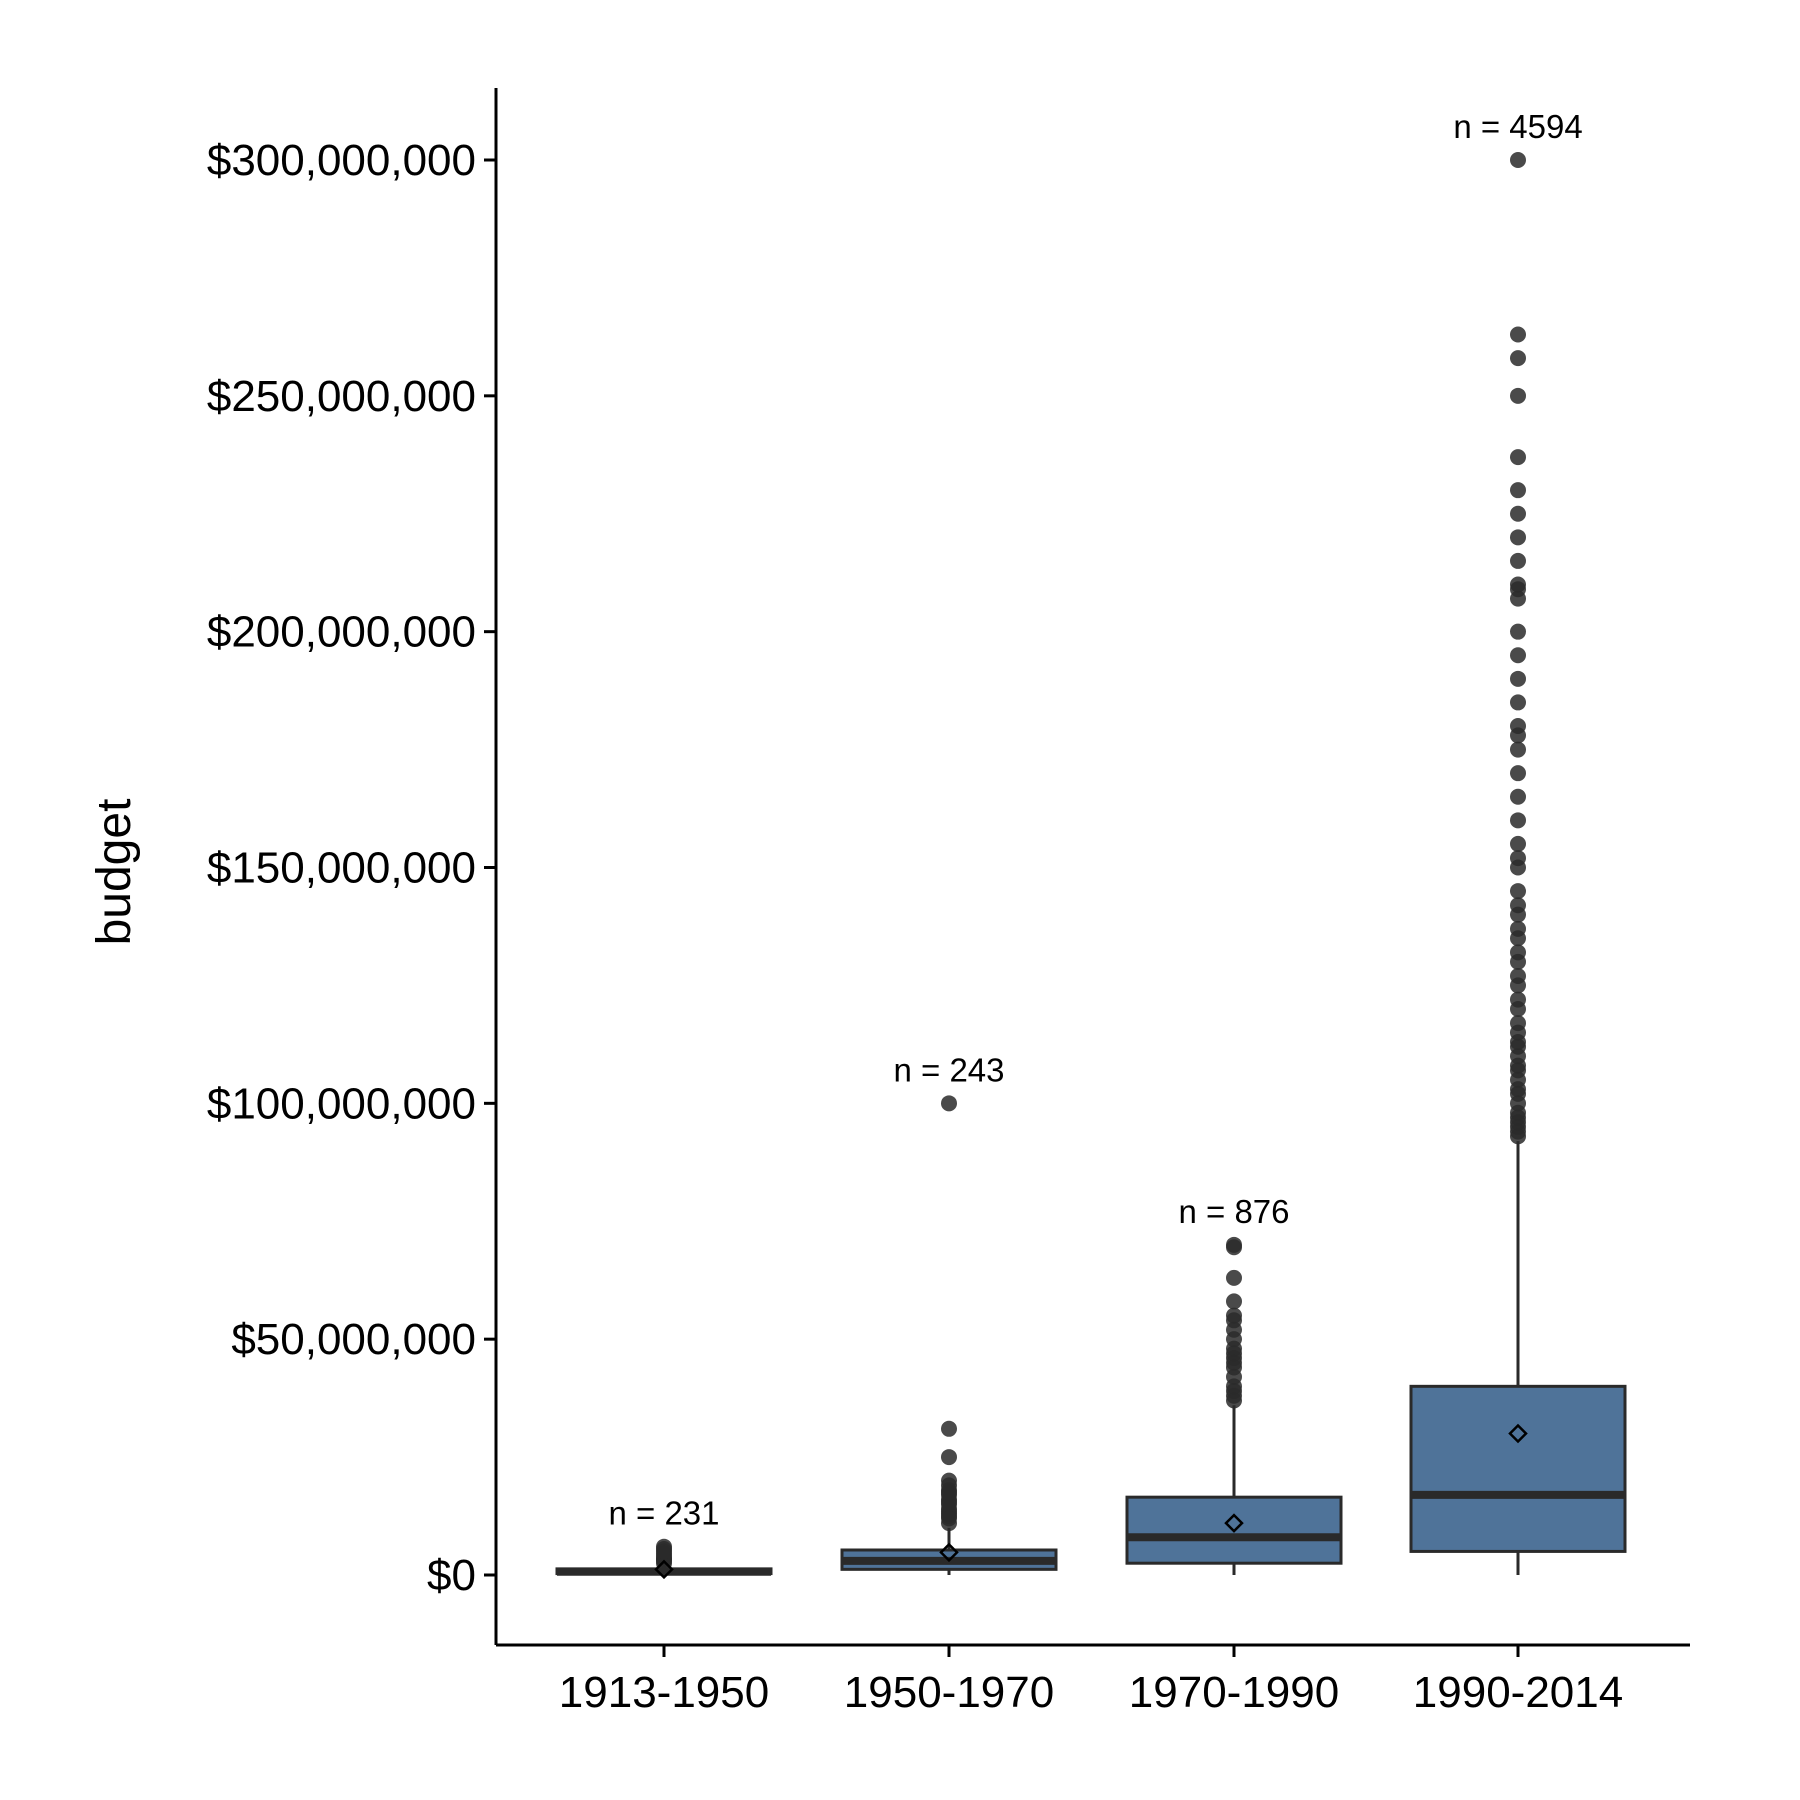 This screenshot has width=1800, height=1800. Describe the element at coordinates (949, 1313) in the screenshot. I see `box-group-1950-1970: n = 243` at that location.